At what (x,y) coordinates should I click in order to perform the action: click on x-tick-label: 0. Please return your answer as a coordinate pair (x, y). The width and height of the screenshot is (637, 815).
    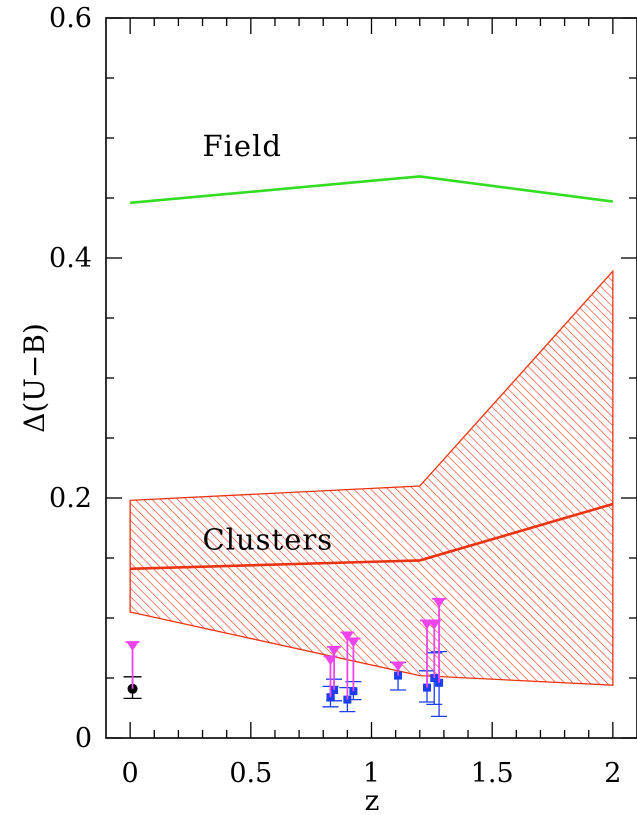
    Looking at the image, I should click on (130, 773).